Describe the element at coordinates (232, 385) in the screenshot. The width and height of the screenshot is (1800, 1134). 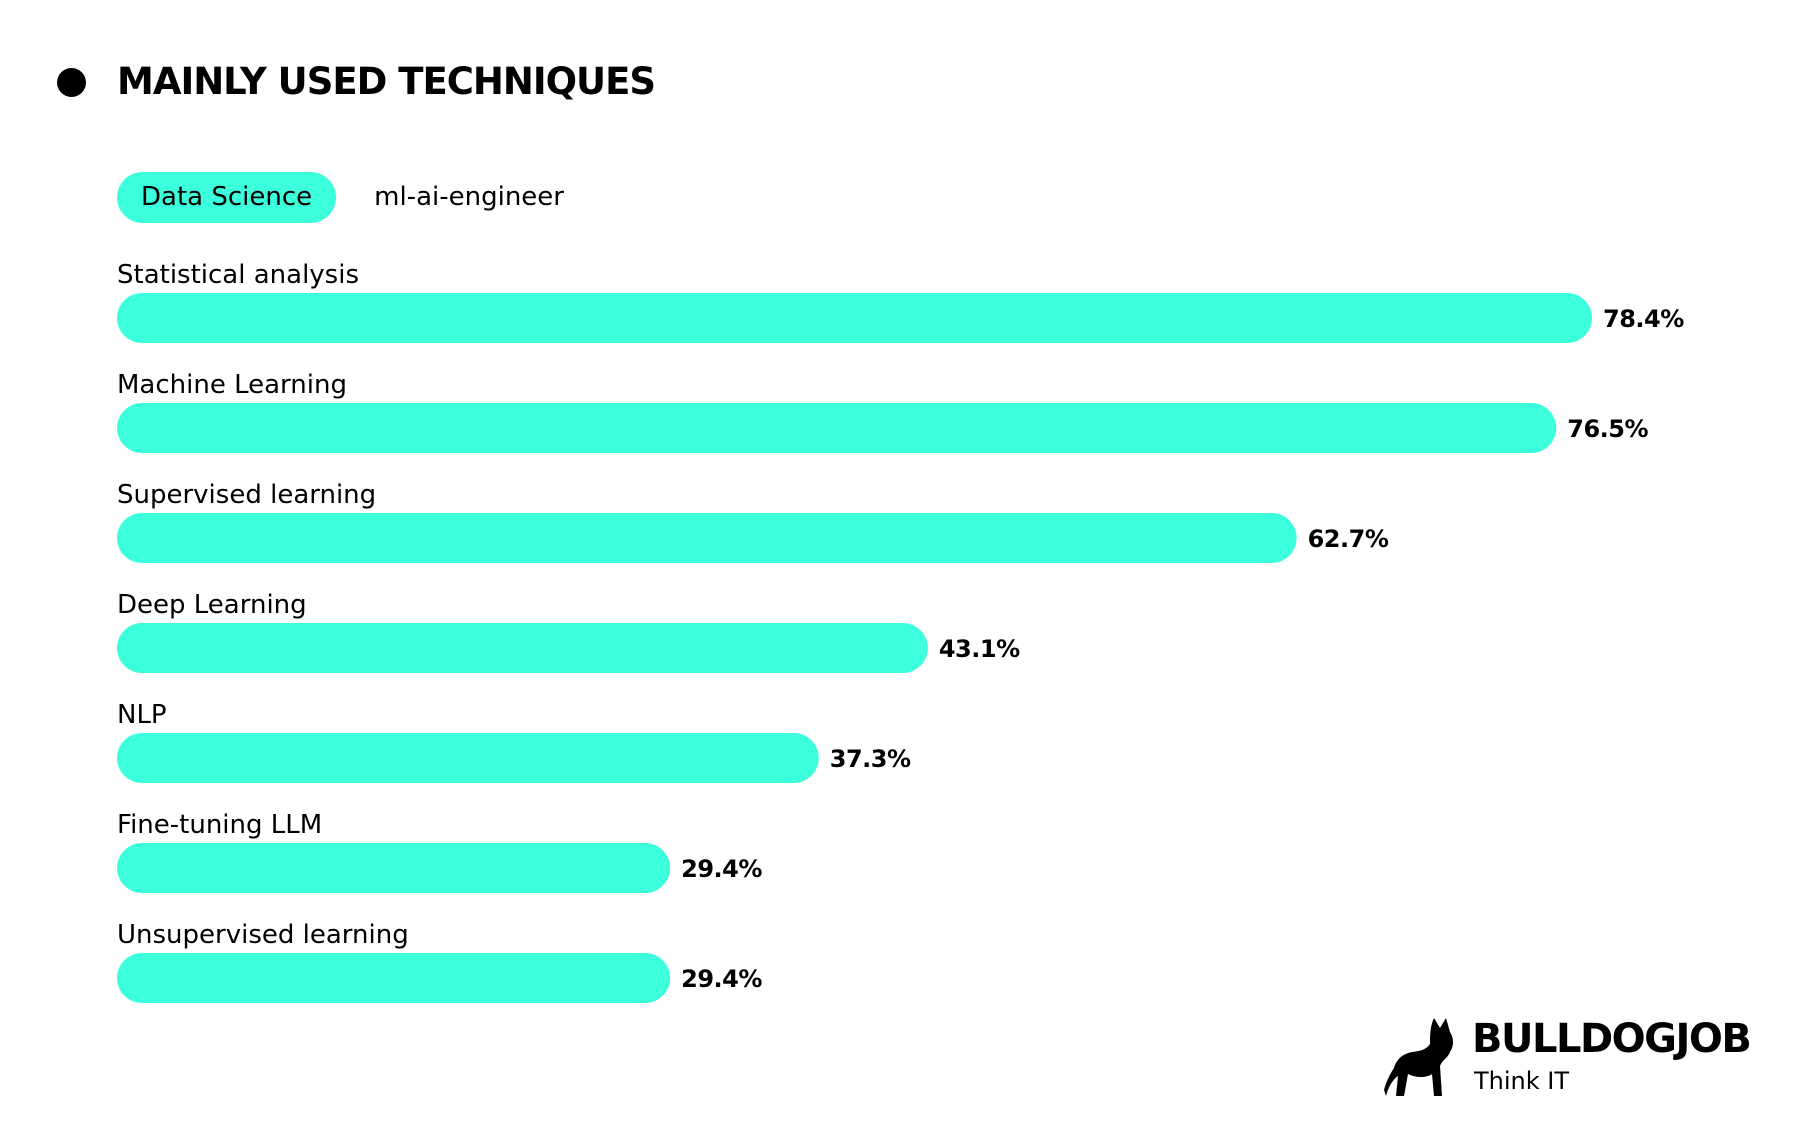
I see `category-label: Machine Learning` at that location.